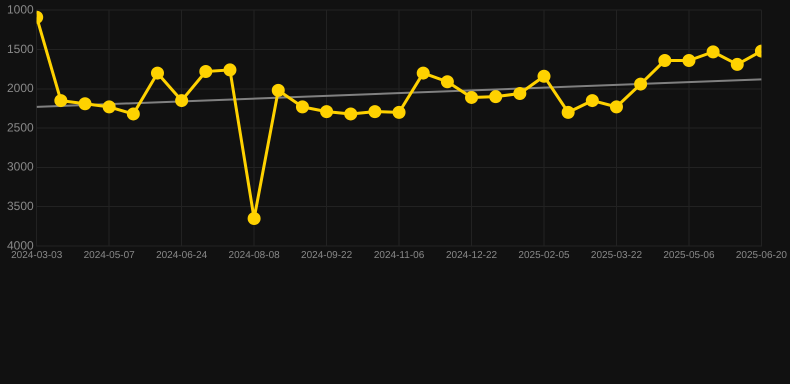 Image resolution: width=790 pixels, height=384 pixels. What do you see at coordinates (182, 255) in the screenshot?
I see `x-tick-label: 2024-06-24` at bounding box center [182, 255].